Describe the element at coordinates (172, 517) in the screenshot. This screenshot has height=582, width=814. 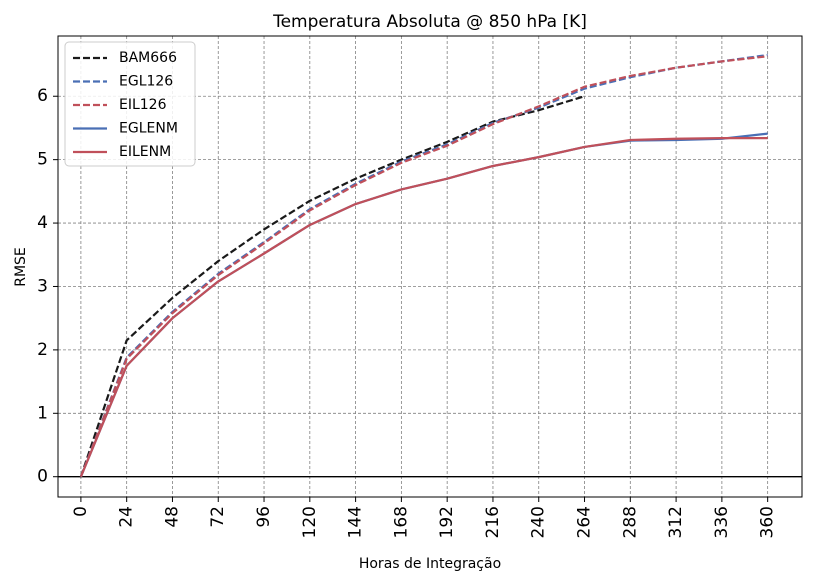
I see `x-tick-label: 48` at that location.